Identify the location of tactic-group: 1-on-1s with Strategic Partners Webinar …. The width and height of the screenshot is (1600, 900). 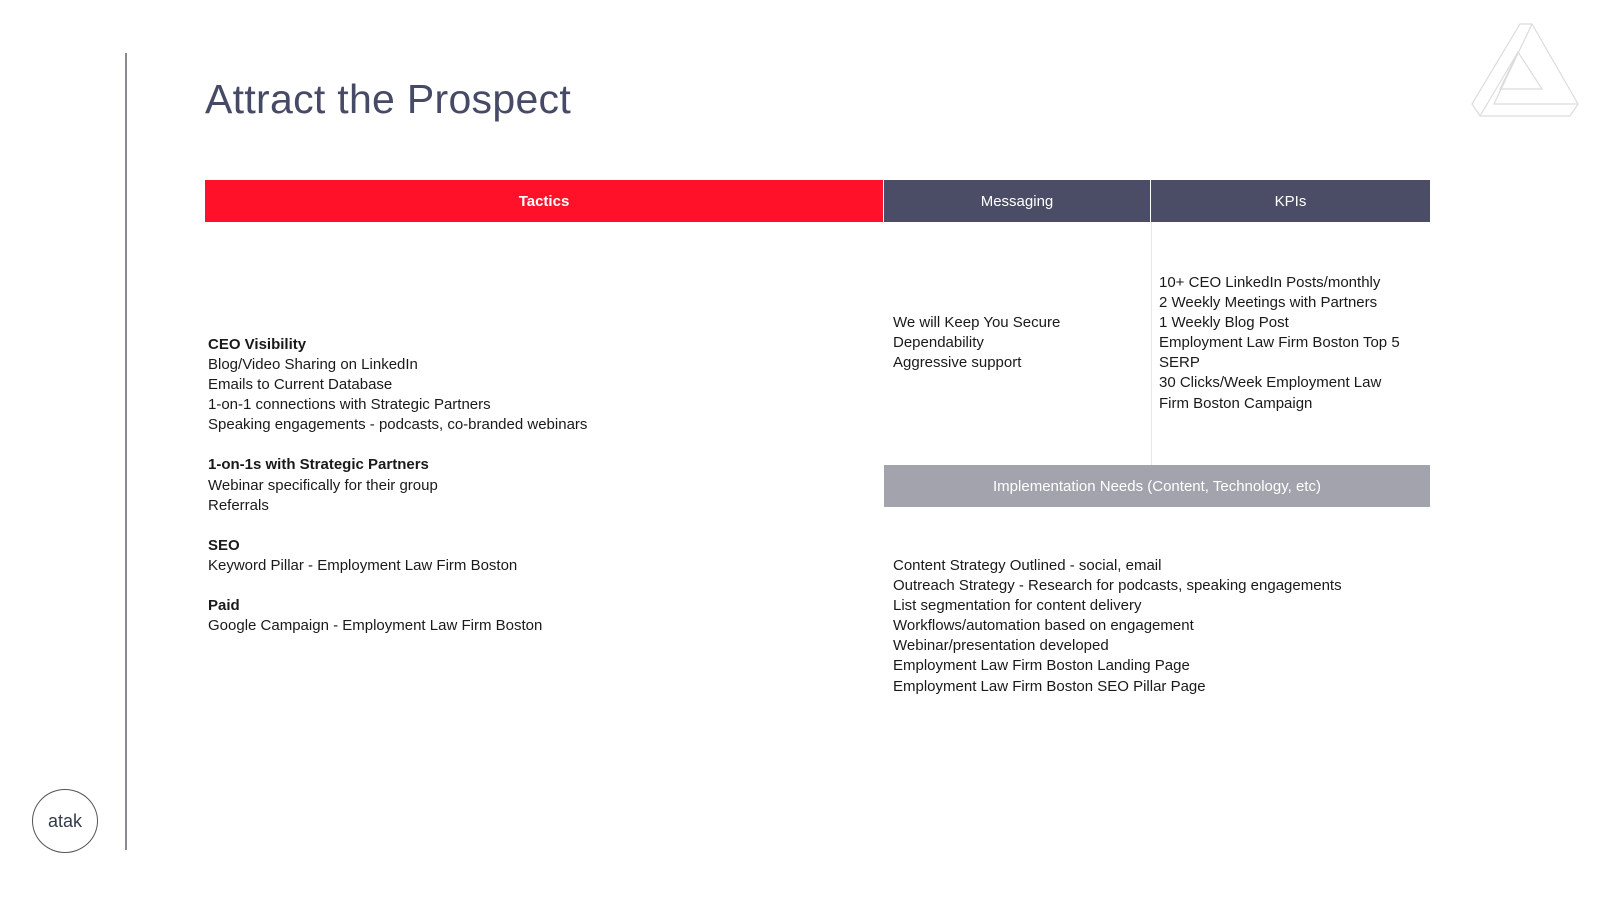
(397, 485).